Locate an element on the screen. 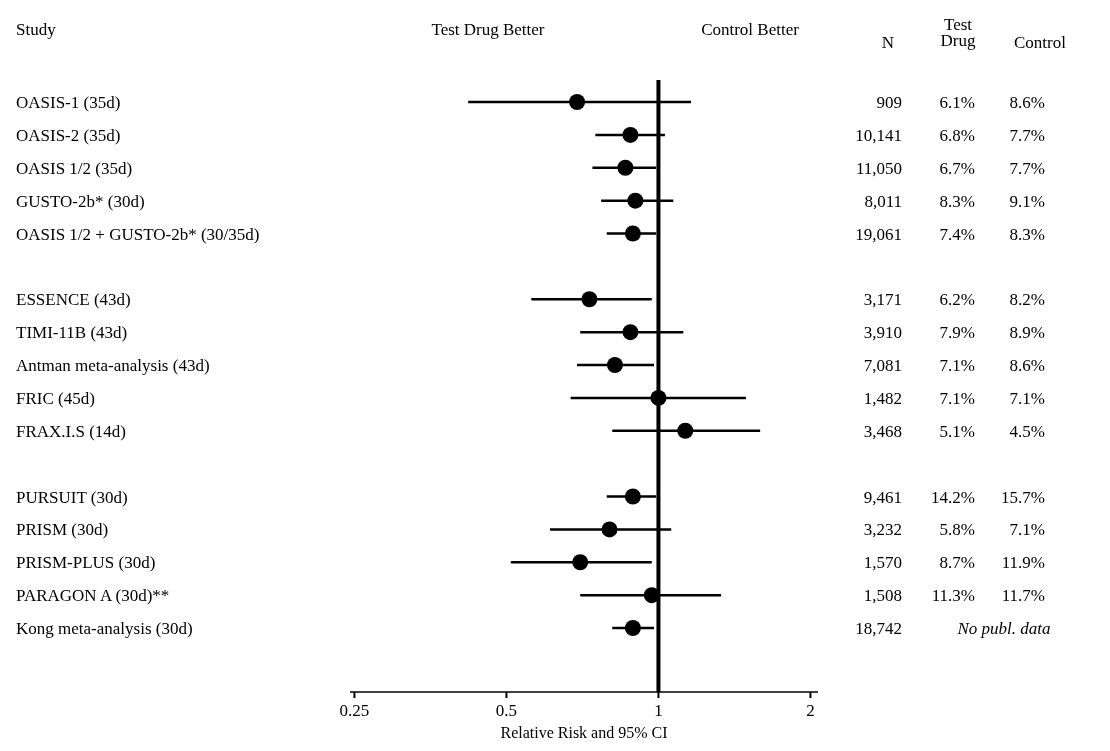 The height and width of the screenshot is (751, 1110). text: 11.7% is located at coordinates (1023, 596).